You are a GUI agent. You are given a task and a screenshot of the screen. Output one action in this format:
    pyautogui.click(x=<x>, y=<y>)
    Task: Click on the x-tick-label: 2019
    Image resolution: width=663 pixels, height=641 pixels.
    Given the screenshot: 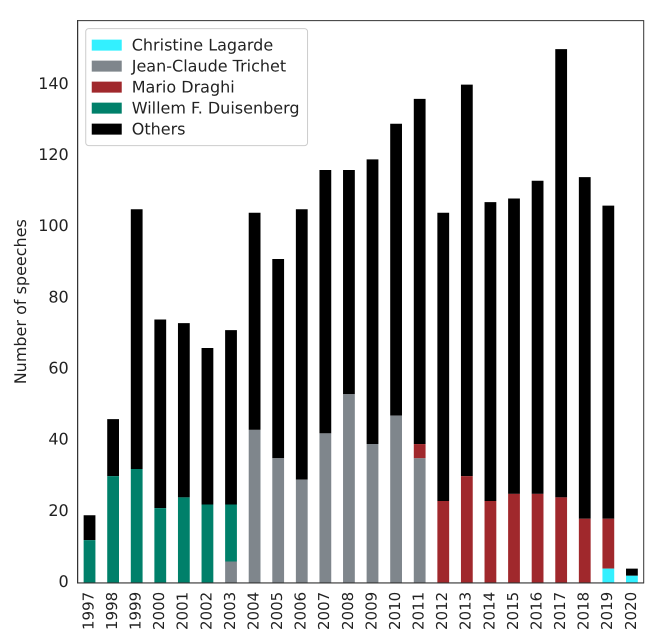 What is the action you would take?
    pyautogui.click(x=607, y=611)
    